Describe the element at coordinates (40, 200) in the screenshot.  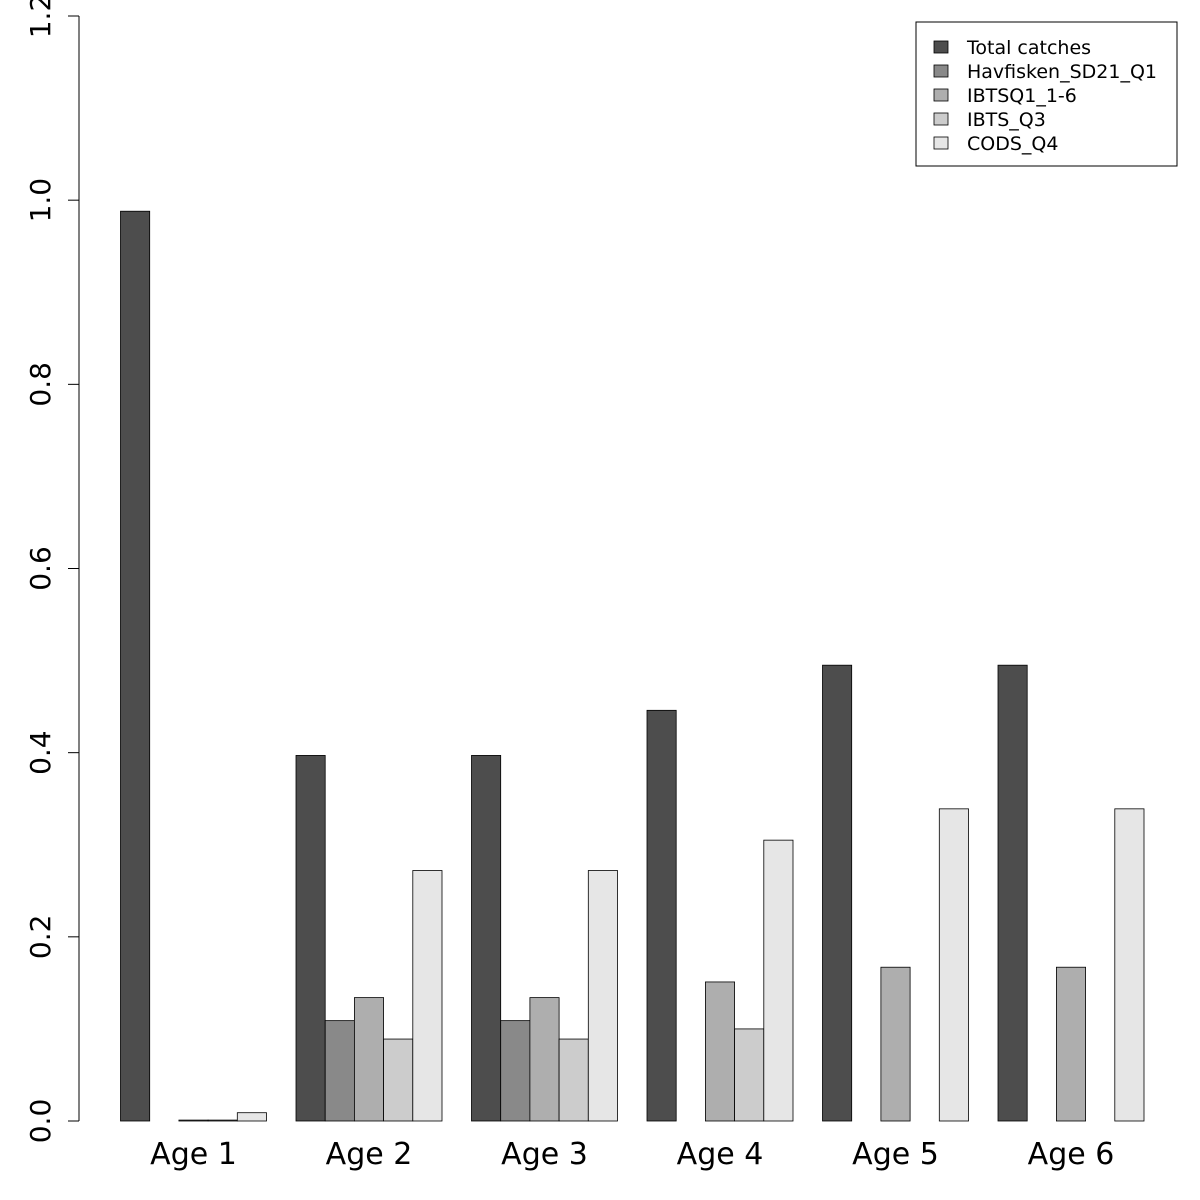
I see `y-tick-label: 1.0` at that location.